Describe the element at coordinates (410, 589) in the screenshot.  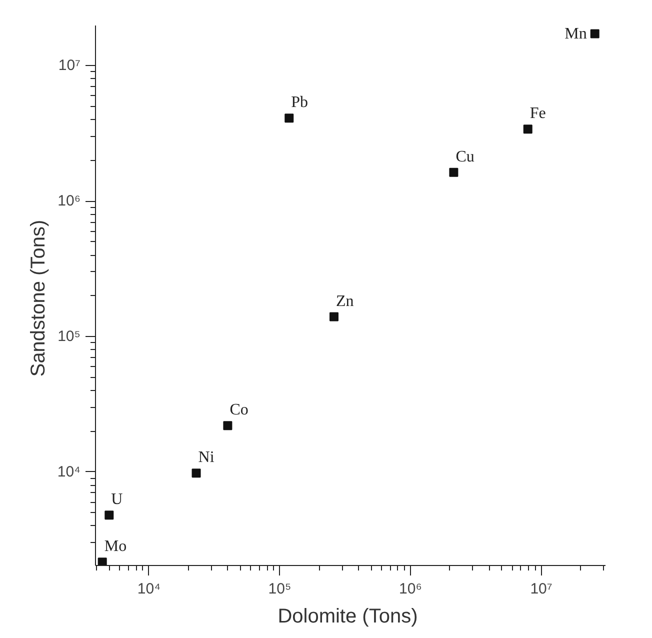
I see `x-tick-label: 10⁶` at that location.